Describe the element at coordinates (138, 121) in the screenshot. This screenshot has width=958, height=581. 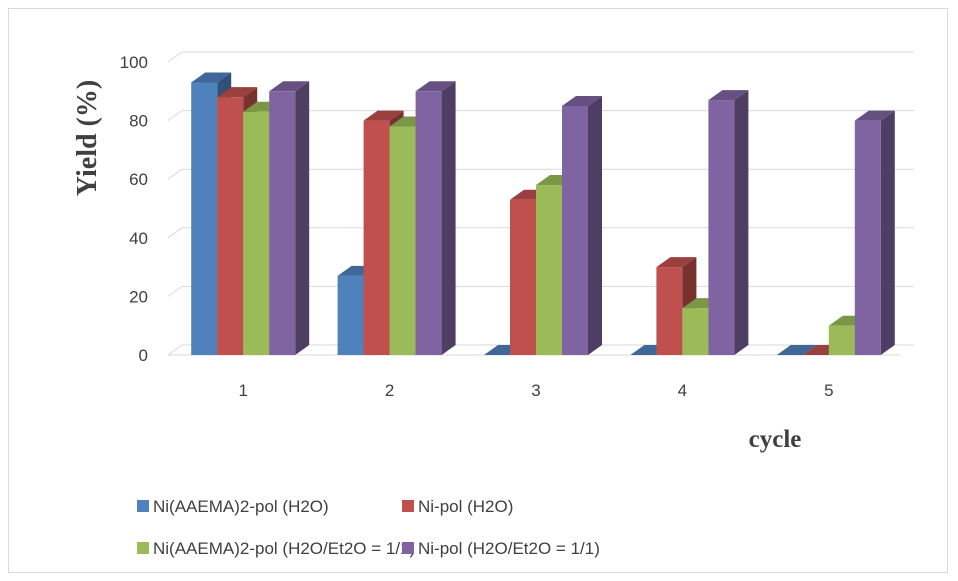
I see `y-tick-label: 80` at that location.